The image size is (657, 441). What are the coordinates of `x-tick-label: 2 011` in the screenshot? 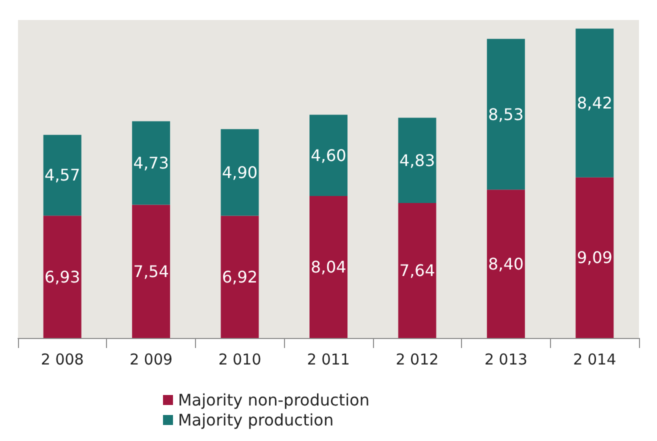 It's located at (328, 359).